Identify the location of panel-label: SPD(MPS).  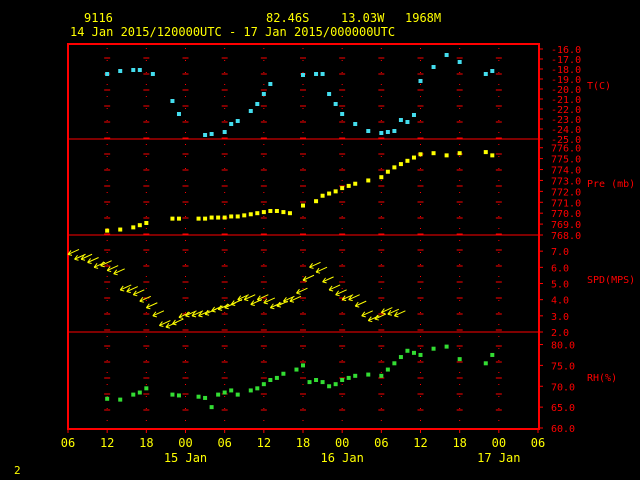
(611, 280).